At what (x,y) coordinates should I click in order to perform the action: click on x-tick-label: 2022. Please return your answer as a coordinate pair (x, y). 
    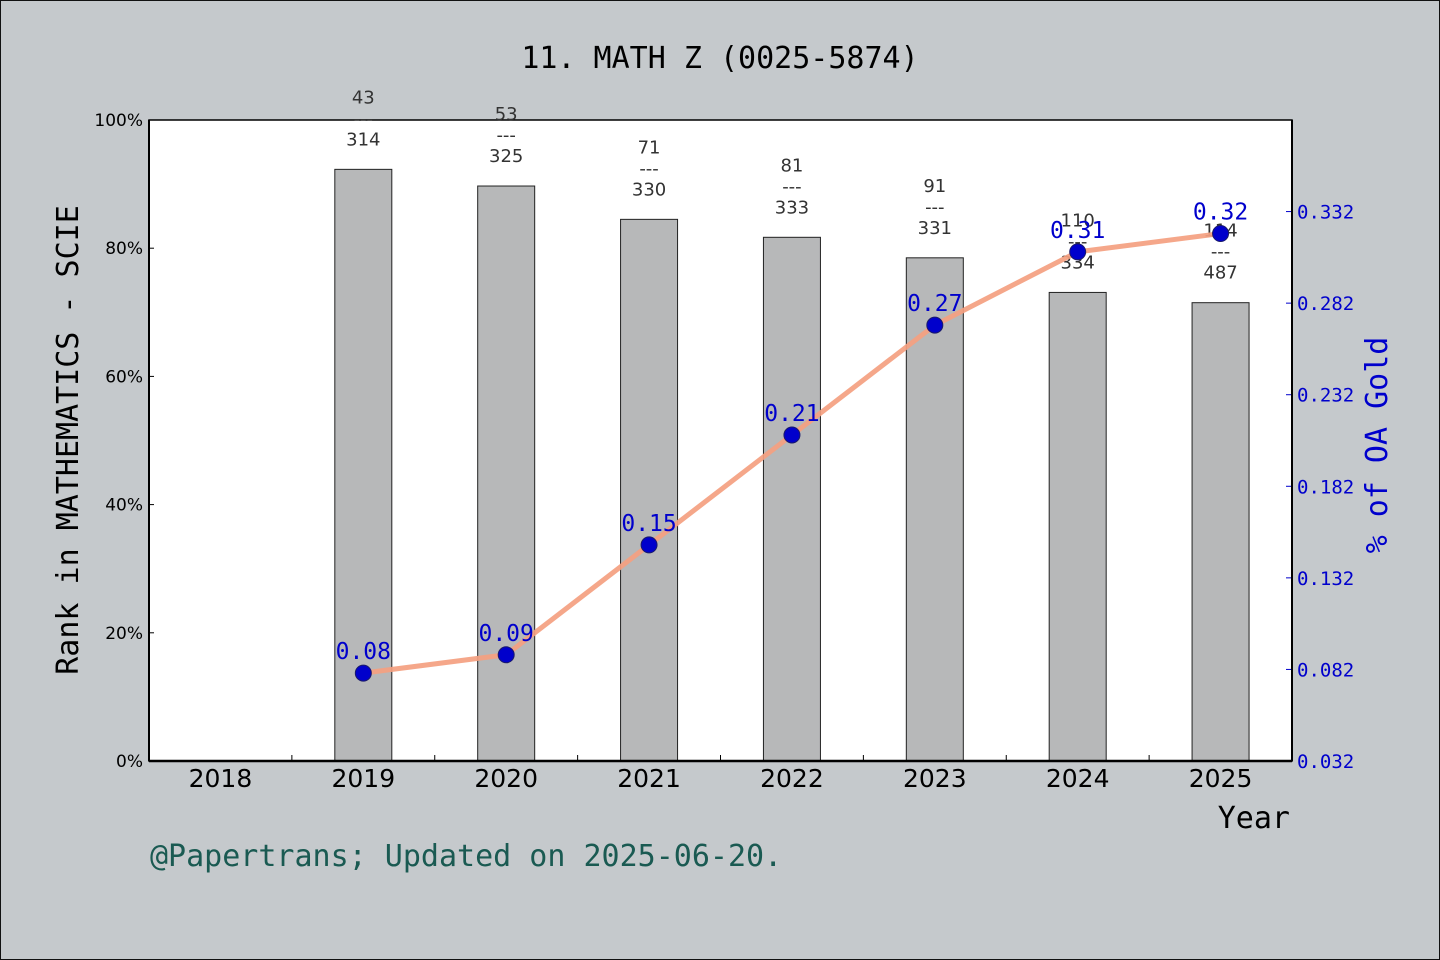
    Looking at the image, I should click on (792, 778).